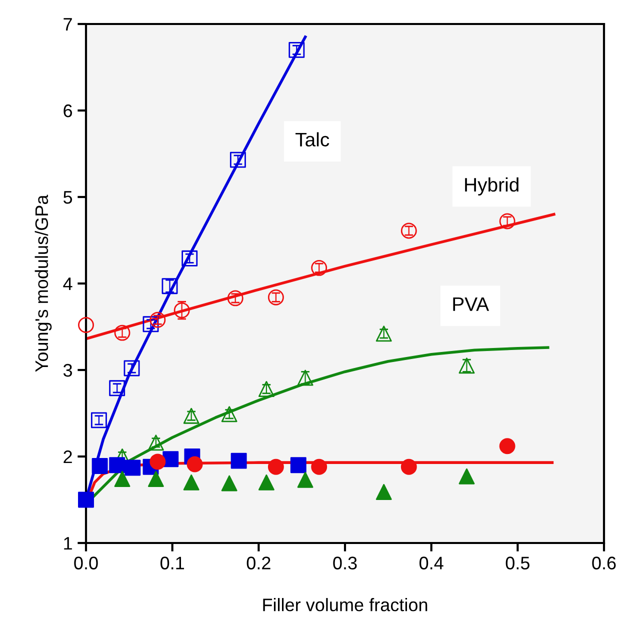 The image size is (624, 622). Describe the element at coordinates (313, 139) in the screenshot. I see `annotation: Talc` at that location.